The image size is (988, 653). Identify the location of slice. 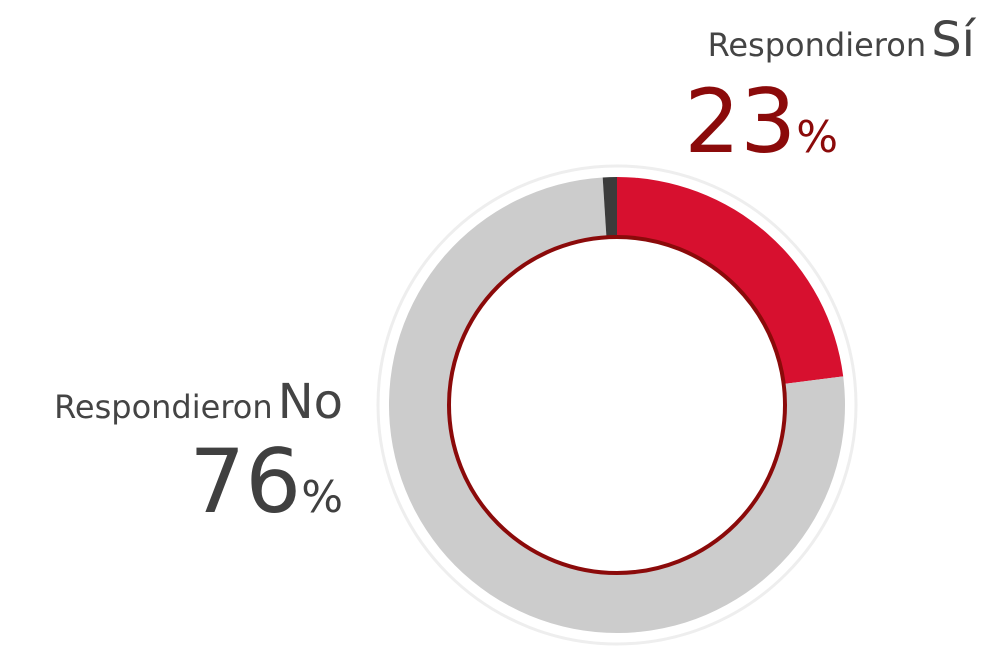
(609, 211).